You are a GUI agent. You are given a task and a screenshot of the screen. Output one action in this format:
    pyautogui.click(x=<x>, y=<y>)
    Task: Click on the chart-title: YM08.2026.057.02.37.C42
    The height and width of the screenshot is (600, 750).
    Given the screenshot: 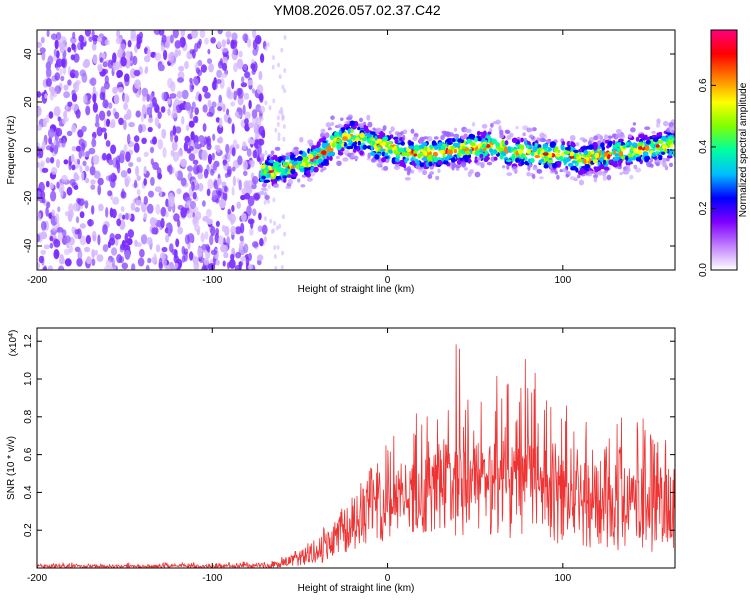 What is the action you would take?
    pyautogui.click(x=357, y=10)
    